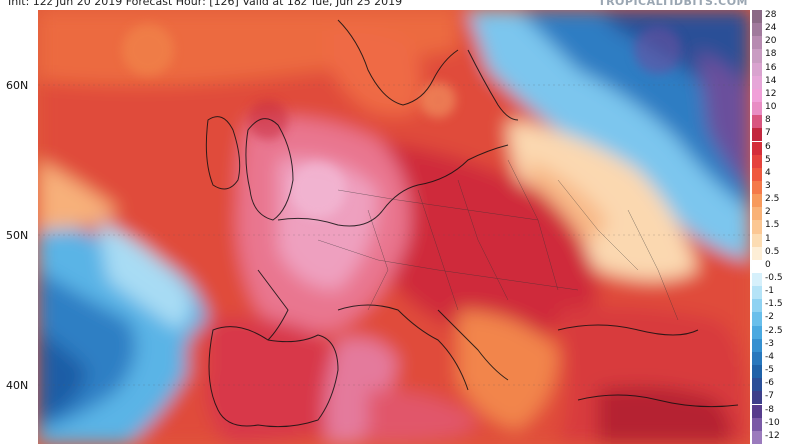 Image resolution: width=788 pixels, height=444 pixels. I want to click on legend-item: 1, so click(770, 240).